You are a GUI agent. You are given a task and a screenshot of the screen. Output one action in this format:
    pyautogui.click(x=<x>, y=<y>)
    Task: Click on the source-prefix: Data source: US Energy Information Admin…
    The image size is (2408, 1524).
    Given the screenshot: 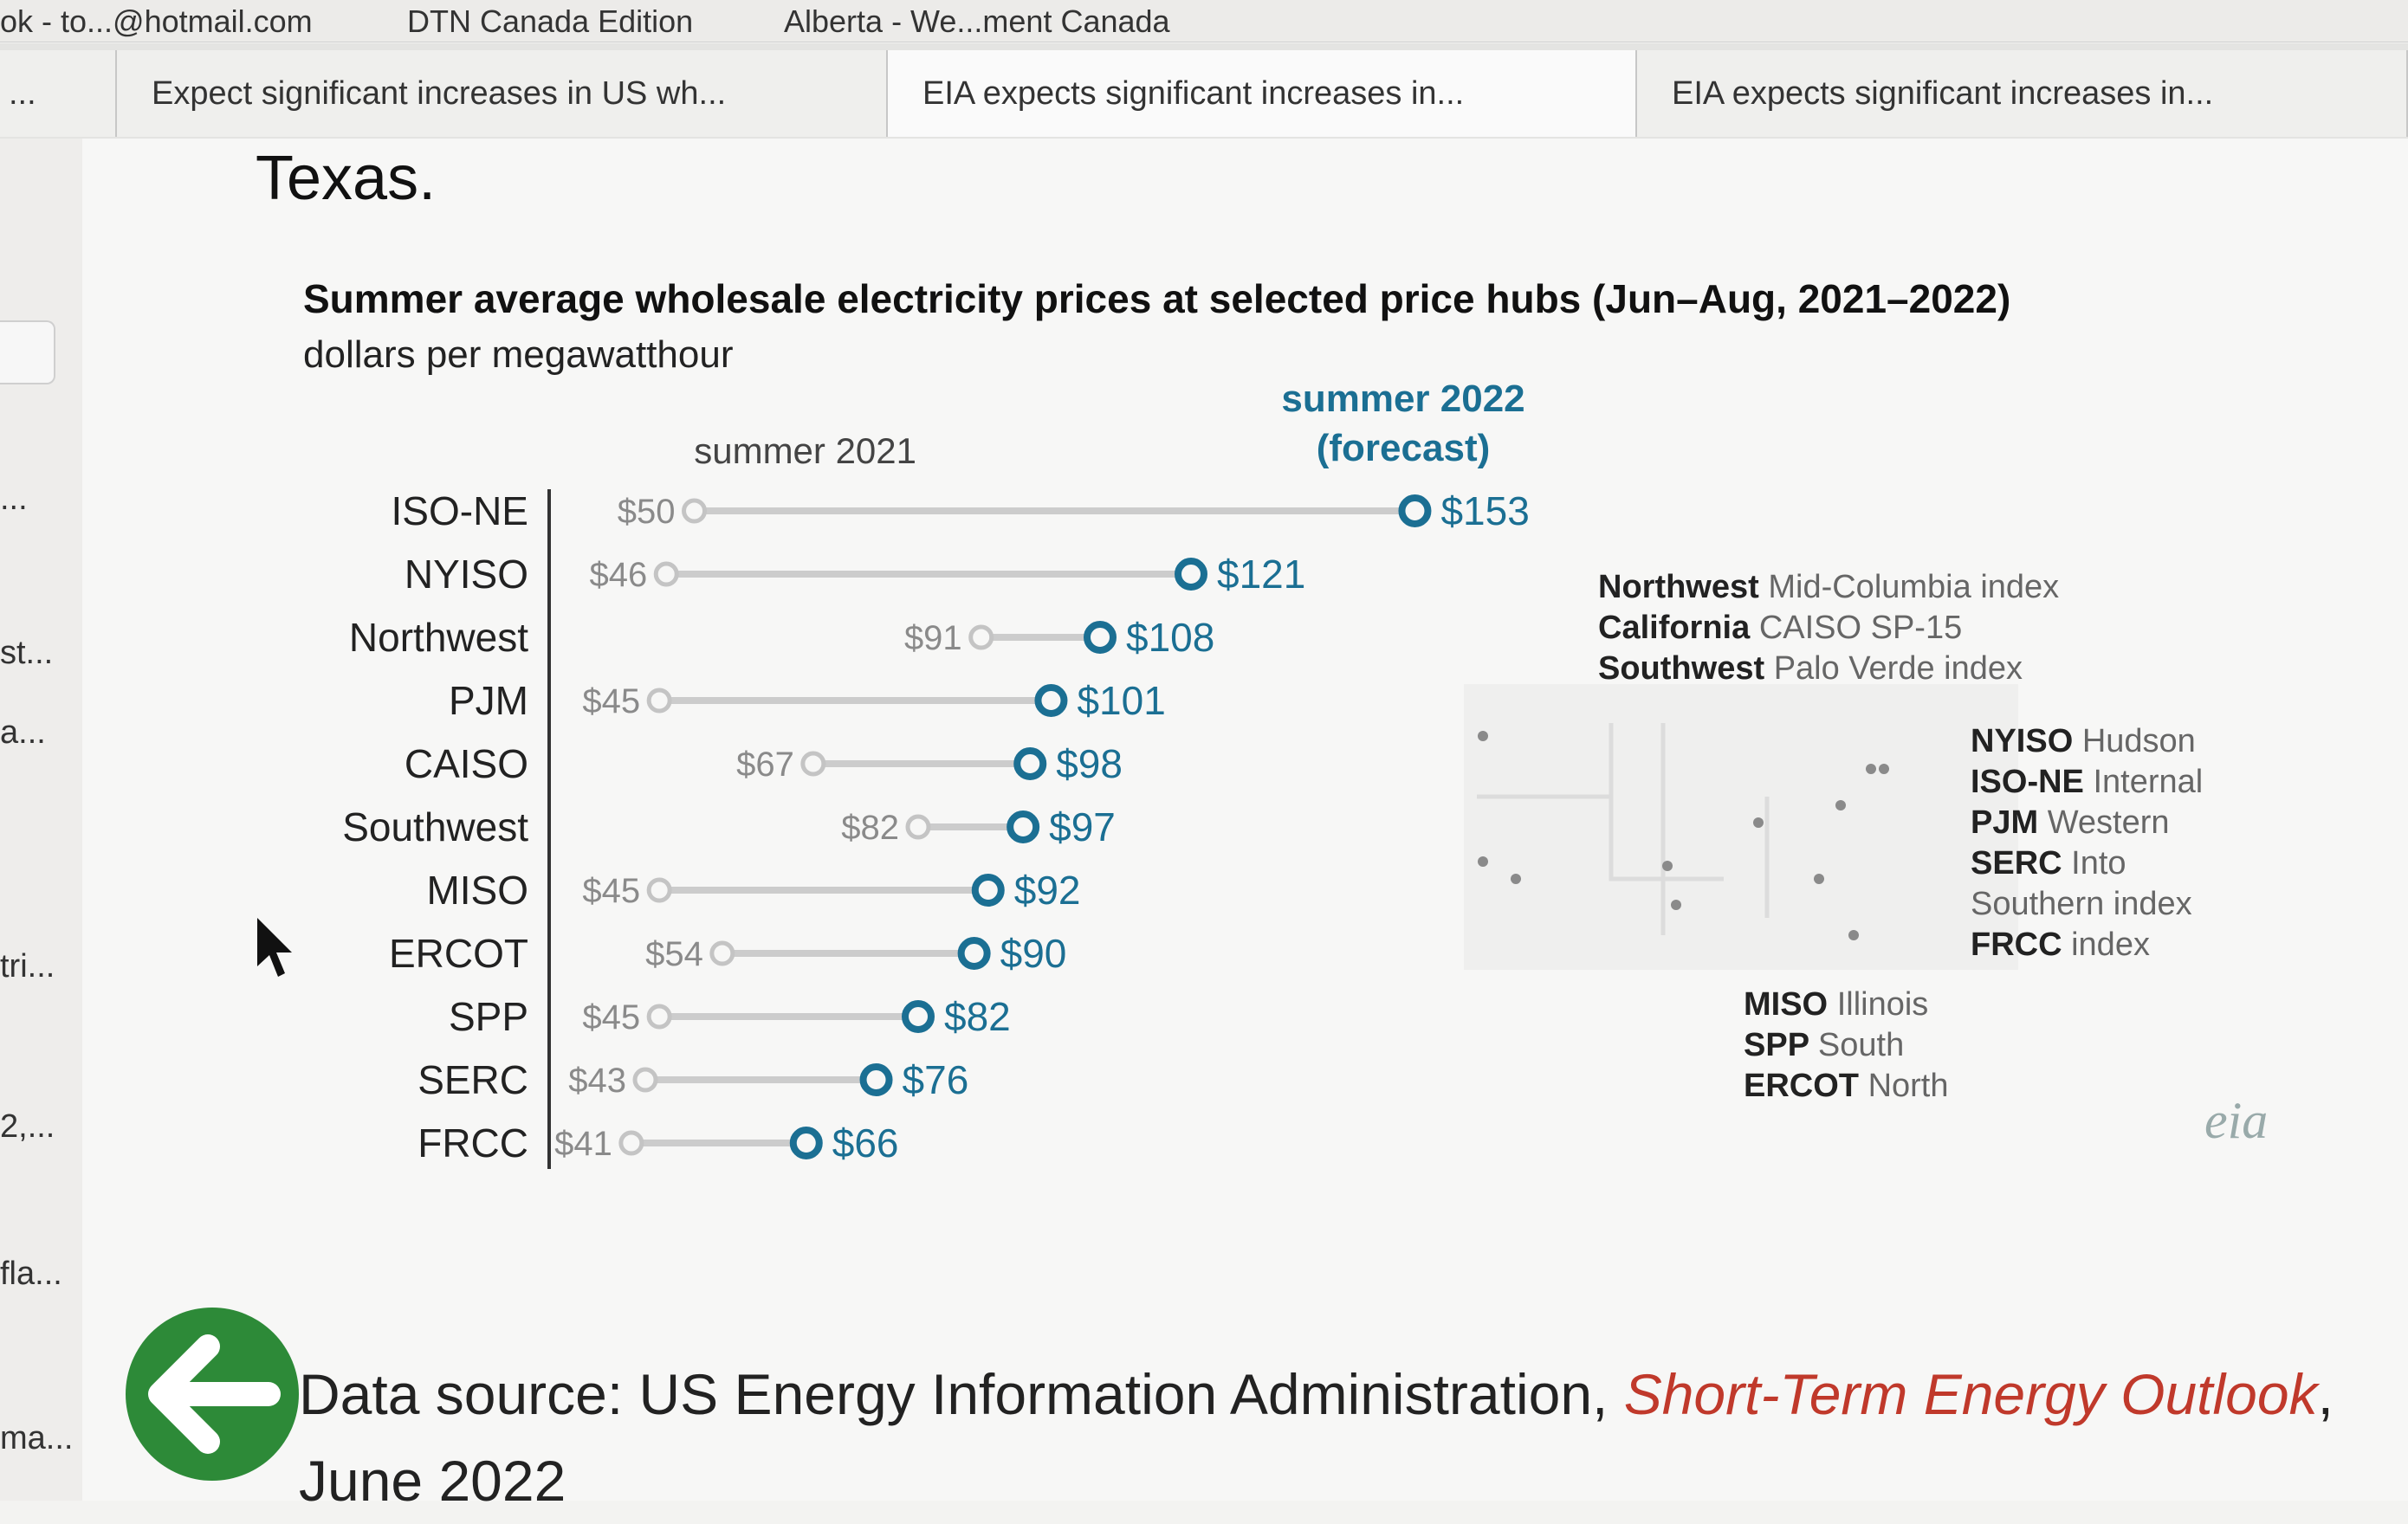 What is the action you would take?
    pyautogui.click(x=961, y=1394)
    